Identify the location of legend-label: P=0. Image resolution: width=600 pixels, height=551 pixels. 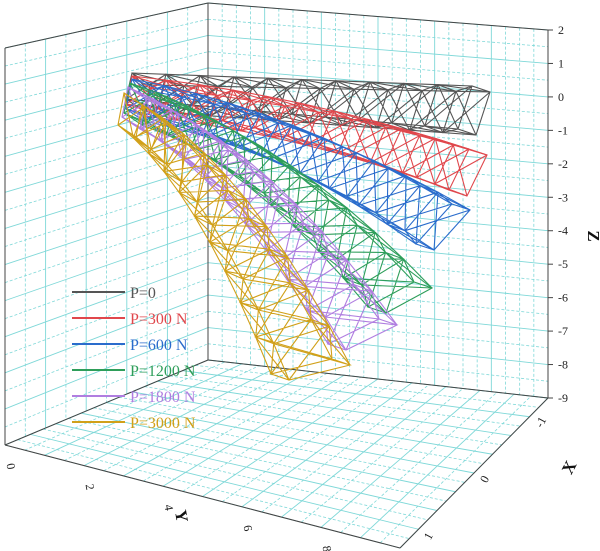
(143, 293).